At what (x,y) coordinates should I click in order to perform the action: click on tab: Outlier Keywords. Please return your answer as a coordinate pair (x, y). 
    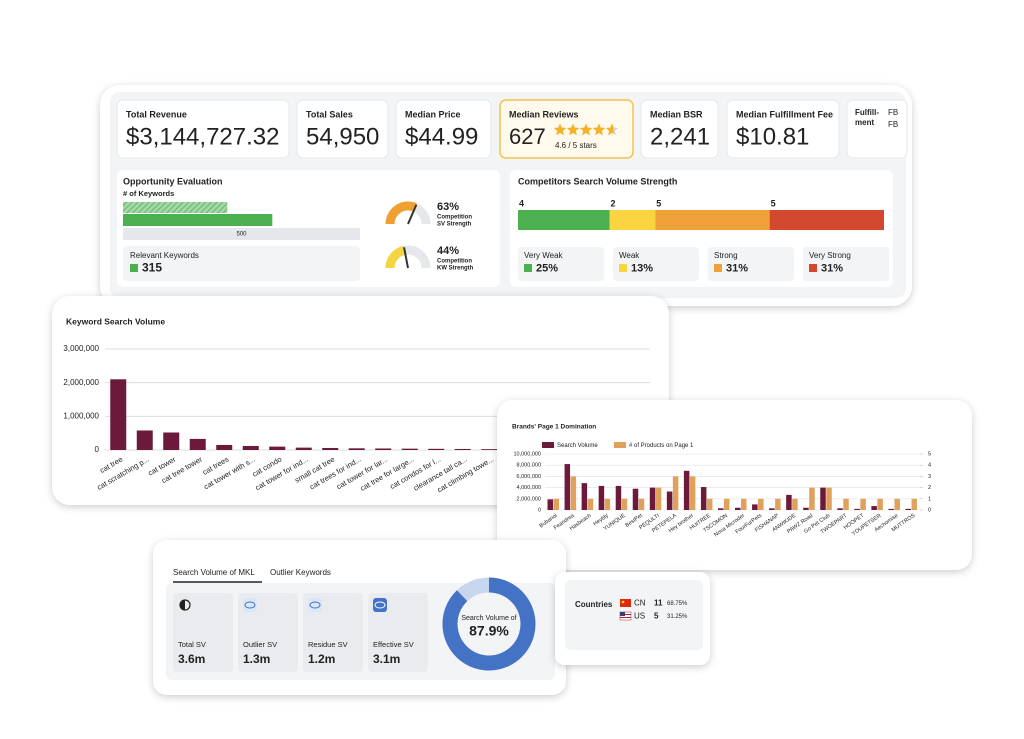
    Looking at the image, I should click on (300, 572).